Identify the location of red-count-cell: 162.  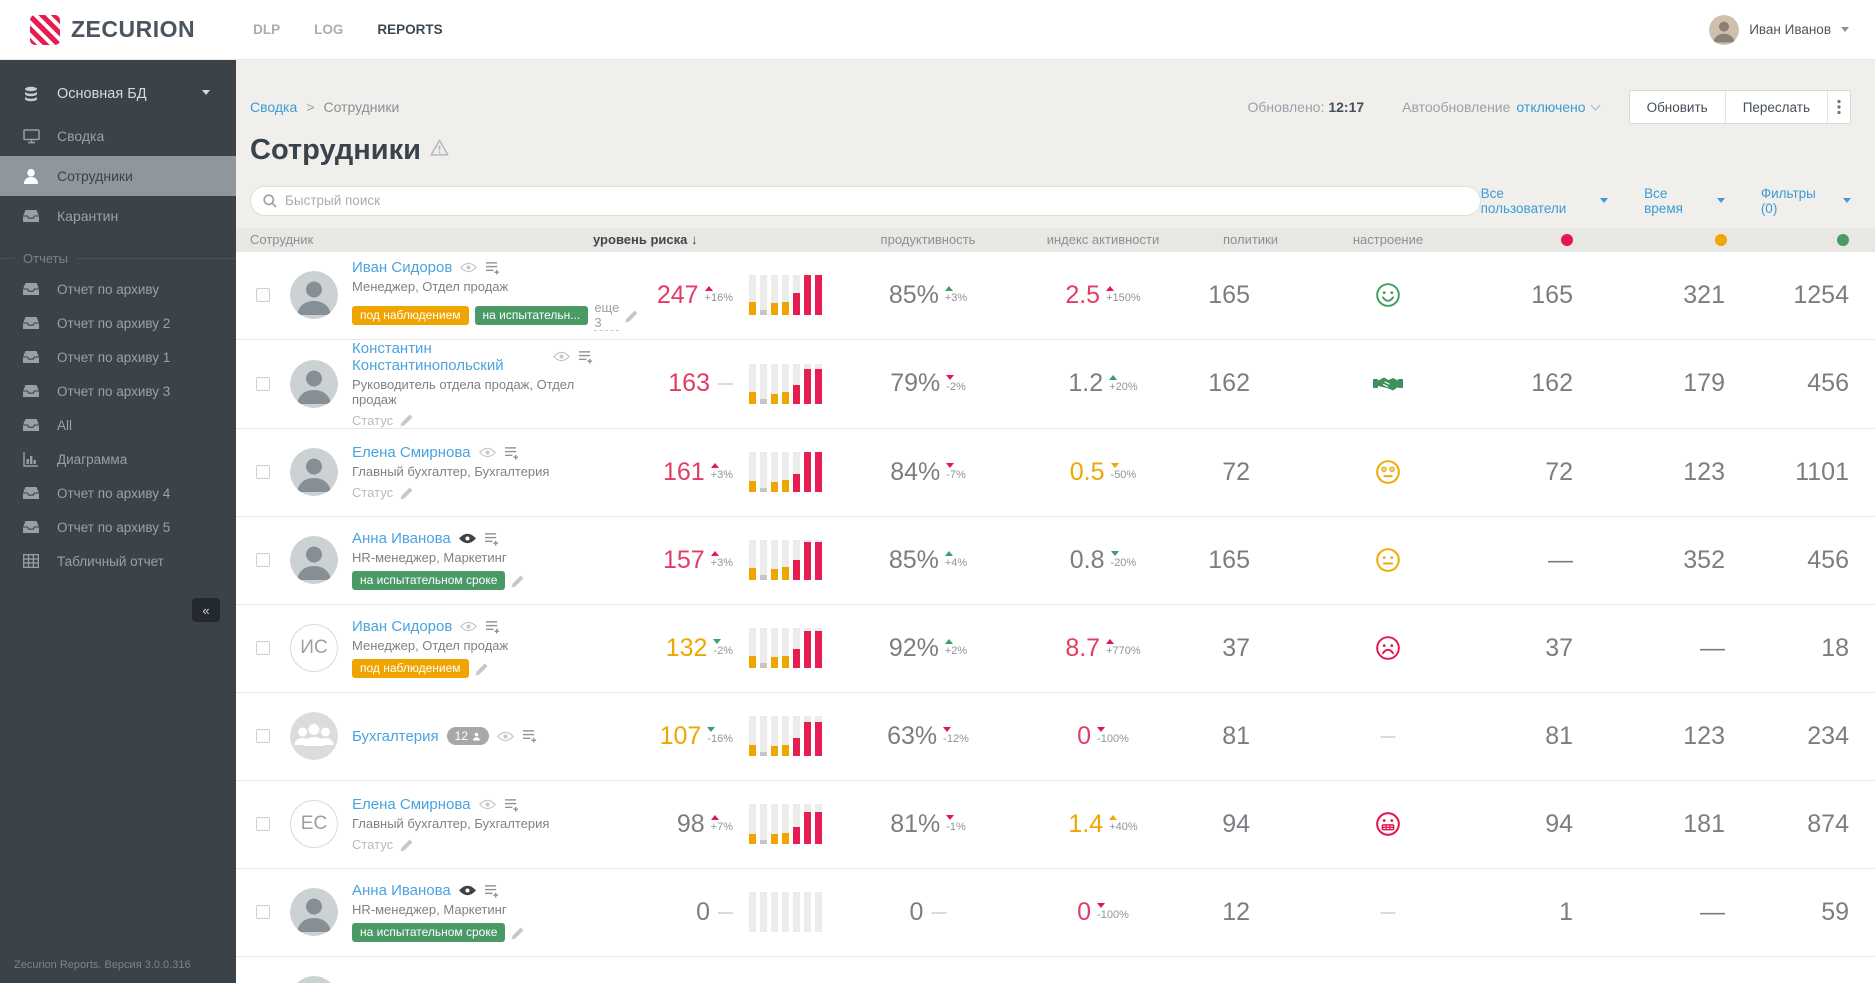
(1534, 383).